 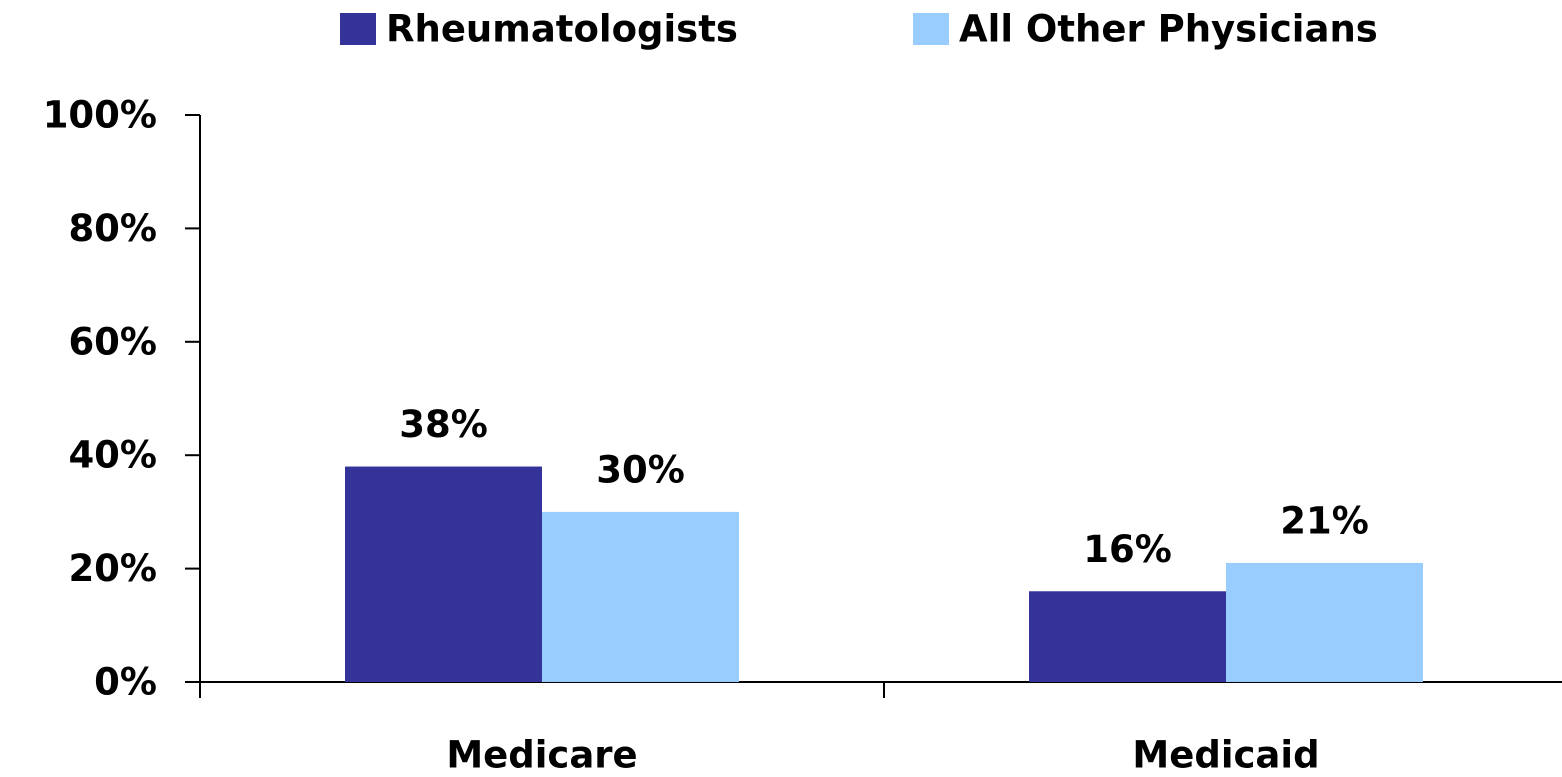 What do you see at coordinates (112, 228) in the screenshot?
I see `y-tick-label: 80%` at bounding box center [112, 228].